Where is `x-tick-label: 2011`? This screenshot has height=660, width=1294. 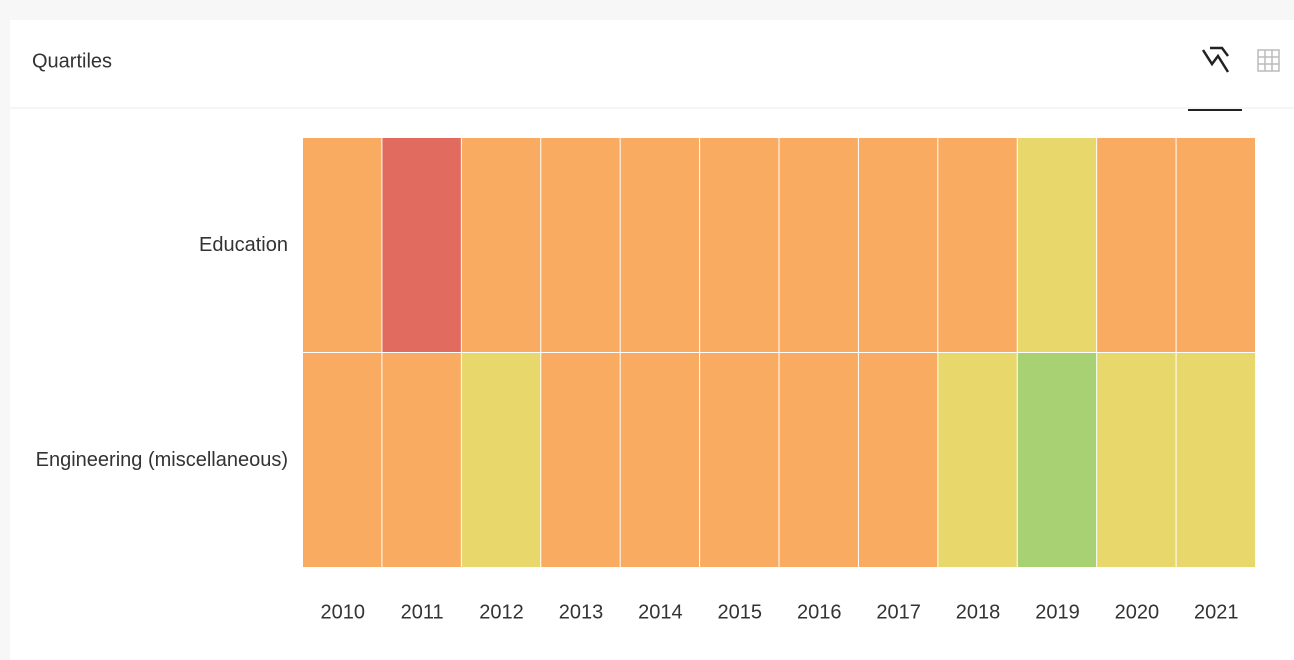 x-tick-label: 2011 is located at coordinates (422, 612).